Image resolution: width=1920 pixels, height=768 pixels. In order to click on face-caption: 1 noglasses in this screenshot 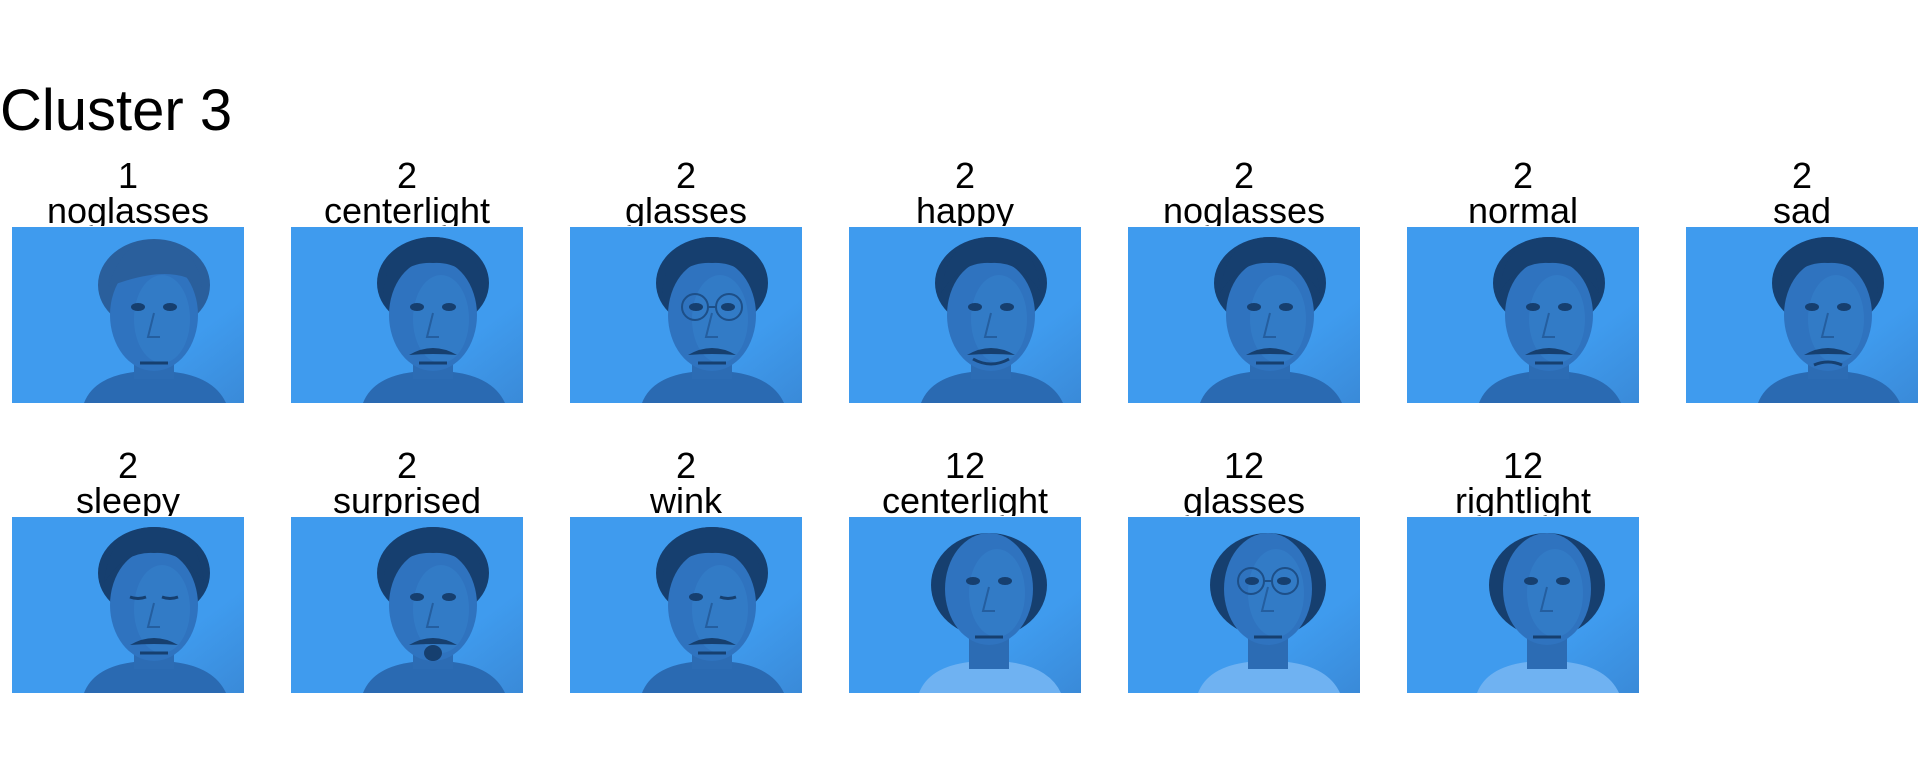, I will do `click(142, 192)`.